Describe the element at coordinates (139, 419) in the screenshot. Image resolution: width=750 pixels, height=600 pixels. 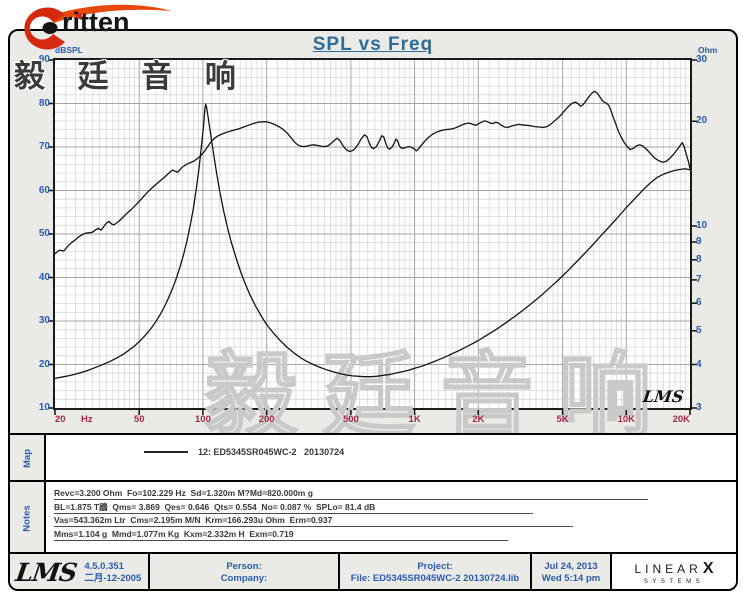
I see `freq-tick-label: 50` at that location.